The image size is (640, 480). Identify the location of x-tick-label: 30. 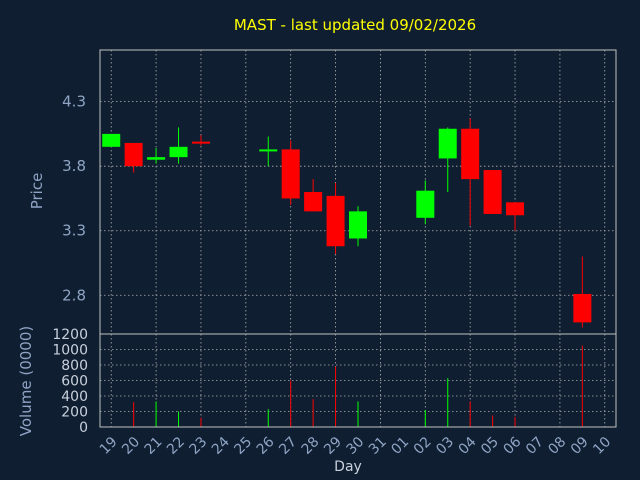
(356, 446).